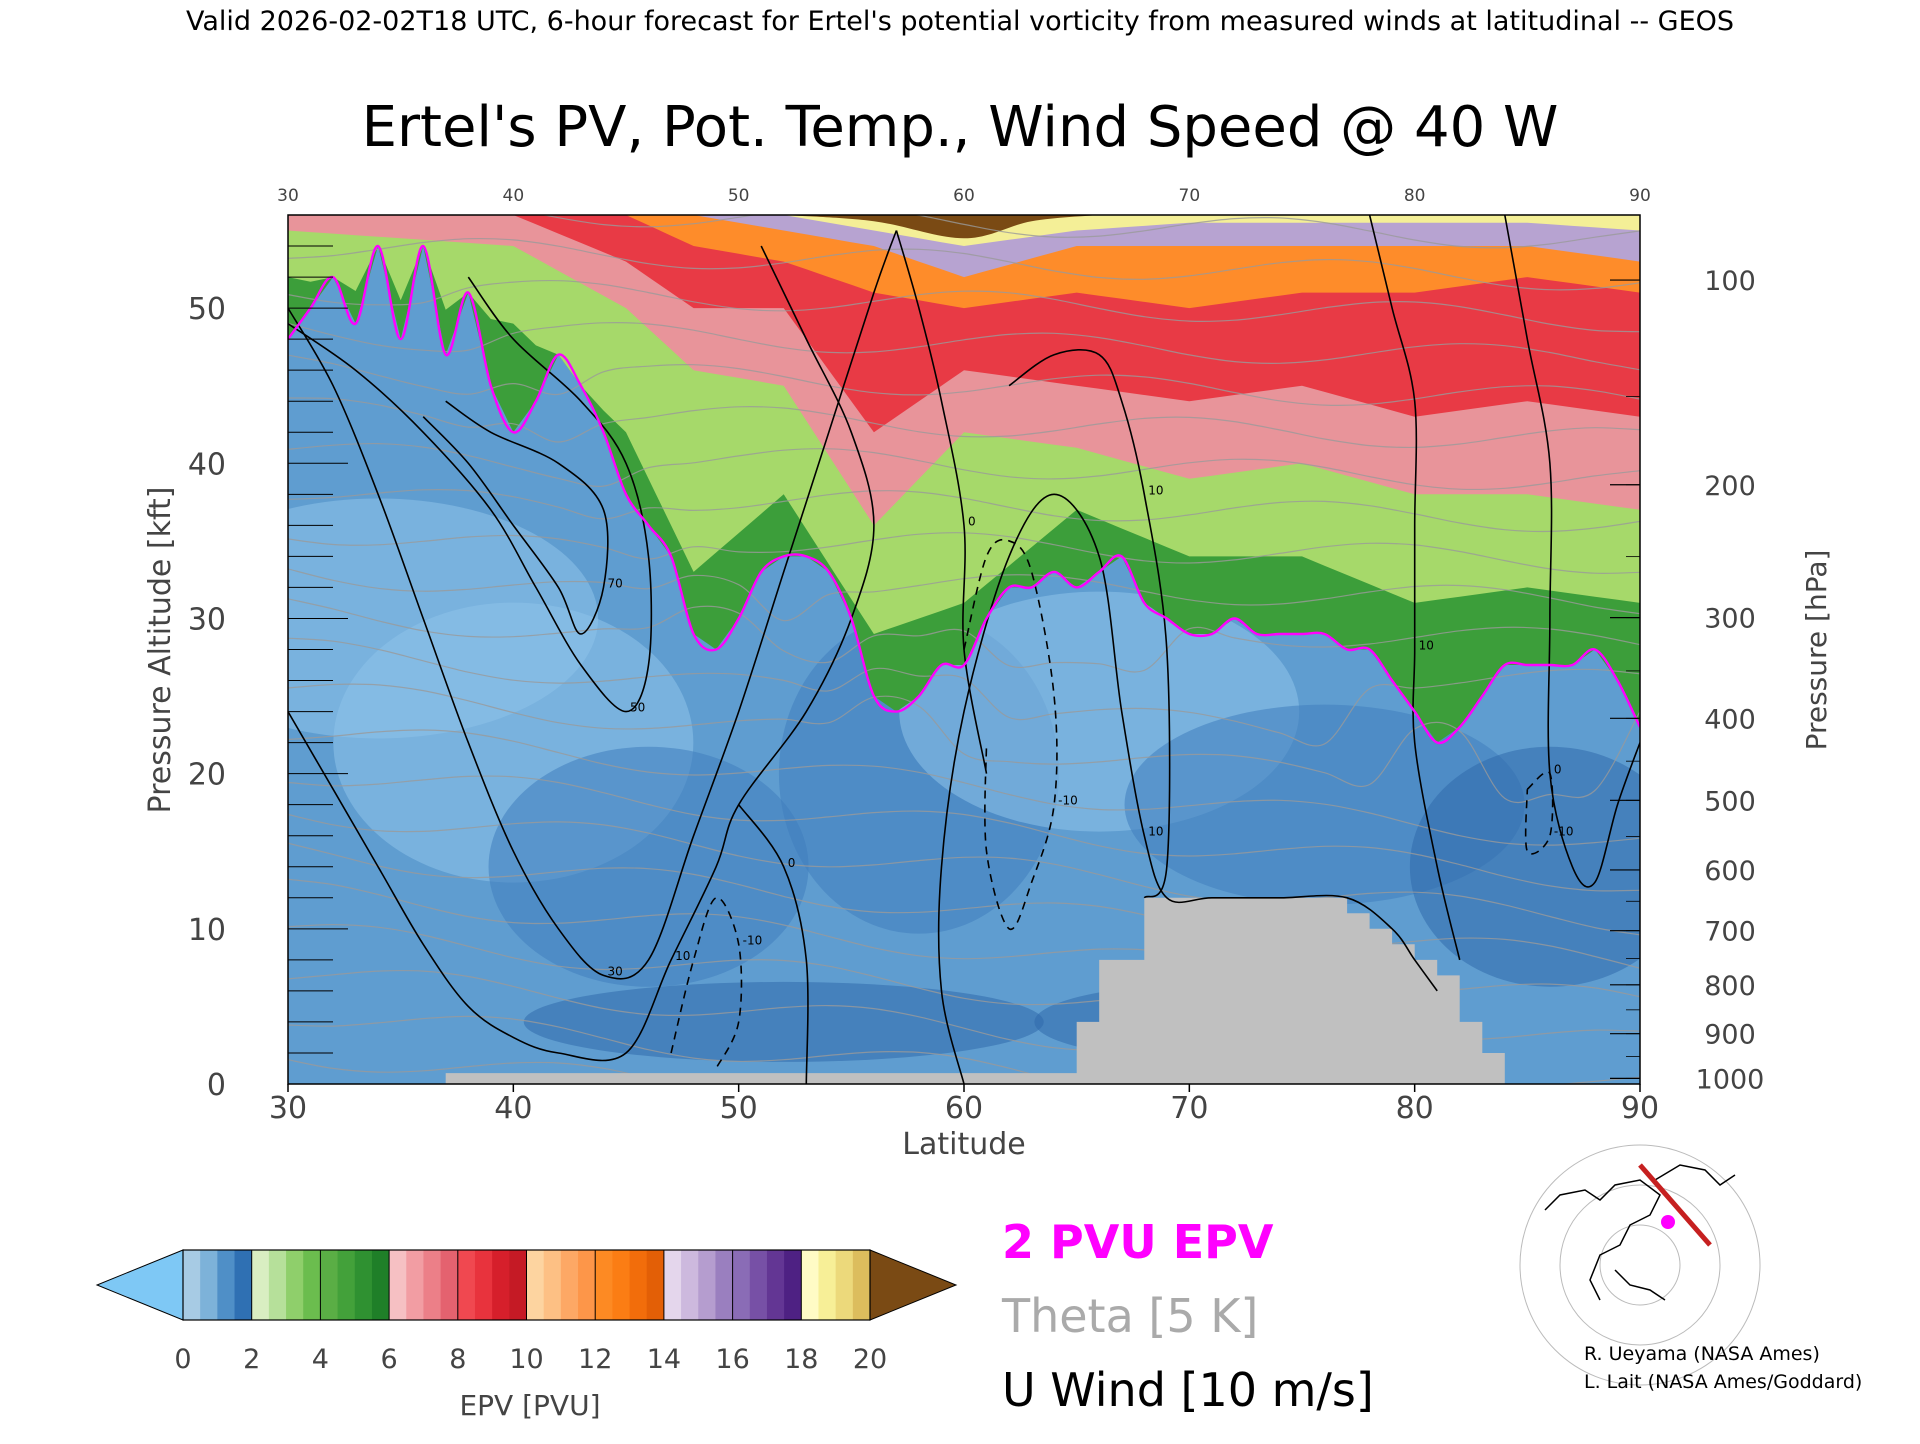 The height and width of the screenshot is (1444, 1920). What do you see at coordinates (1730, 719) in the screenshot?
I see `pressure-tick-label: 400` at bounding box center [1730, 719].